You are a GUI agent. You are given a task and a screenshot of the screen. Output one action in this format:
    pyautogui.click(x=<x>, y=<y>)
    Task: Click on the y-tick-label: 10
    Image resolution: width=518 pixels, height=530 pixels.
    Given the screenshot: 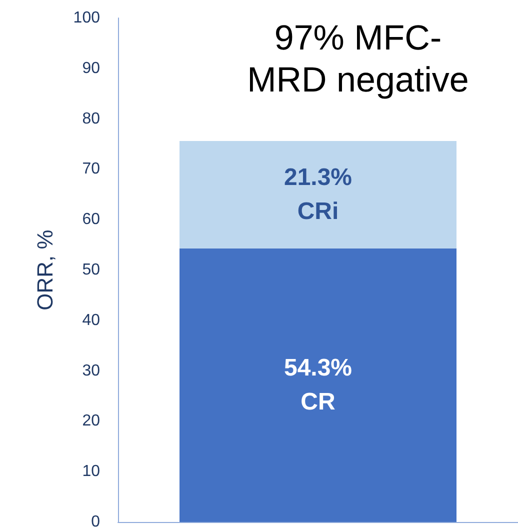 What is the action you would take?
    pyautogui.click(x=91, y=471)
    